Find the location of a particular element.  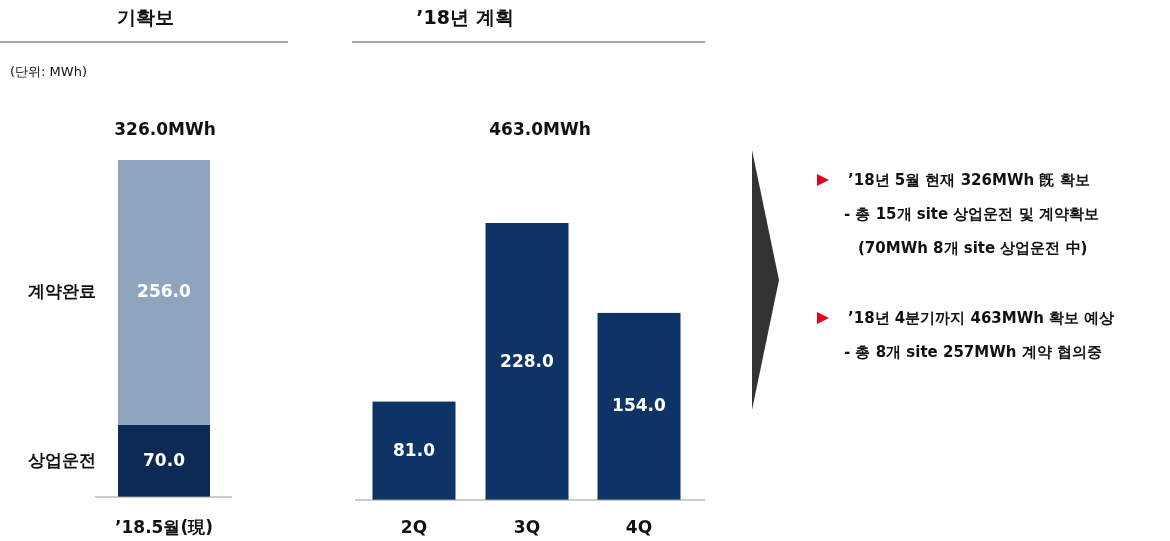

x-tick-label: ’18.5월(現) is located at coordinates (164, 527).